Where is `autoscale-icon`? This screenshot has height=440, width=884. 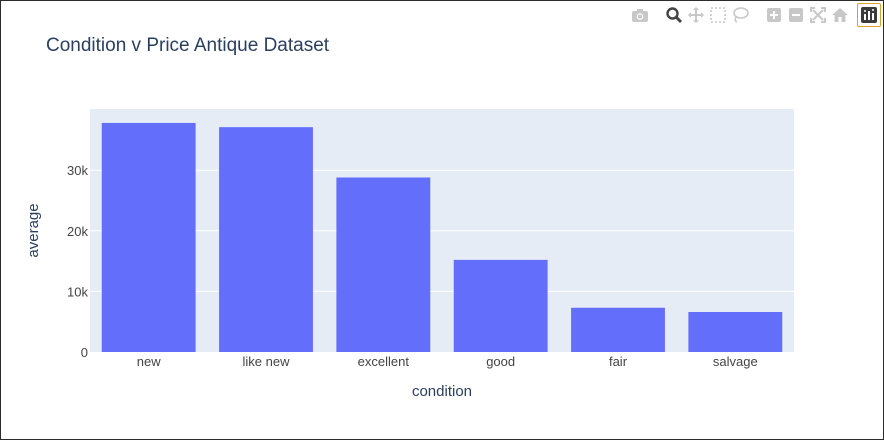
autoscale-icon is located at coordinates (818, 15).